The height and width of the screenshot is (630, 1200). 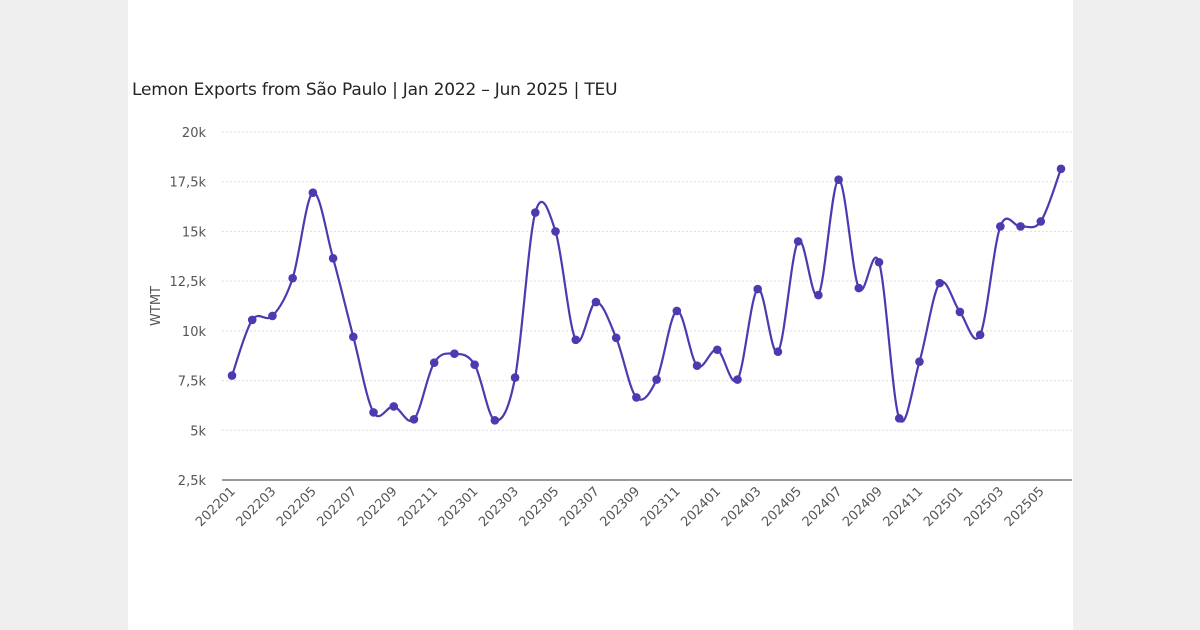 What do you see at coordinates (580, 507) in the screenshot?
I see `x-tick-label: 202307` at bounding box center [580, 507].